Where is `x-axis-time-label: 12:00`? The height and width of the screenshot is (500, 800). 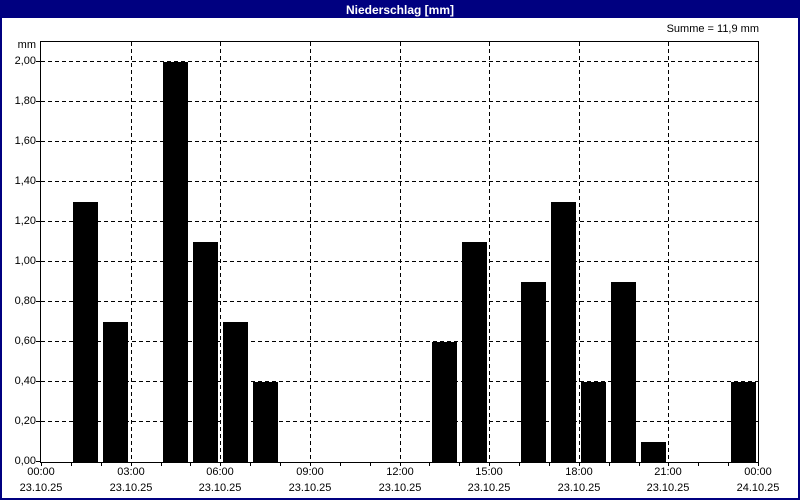
x-axis-time-label: 12:00 is located at coordinates (400, 472).